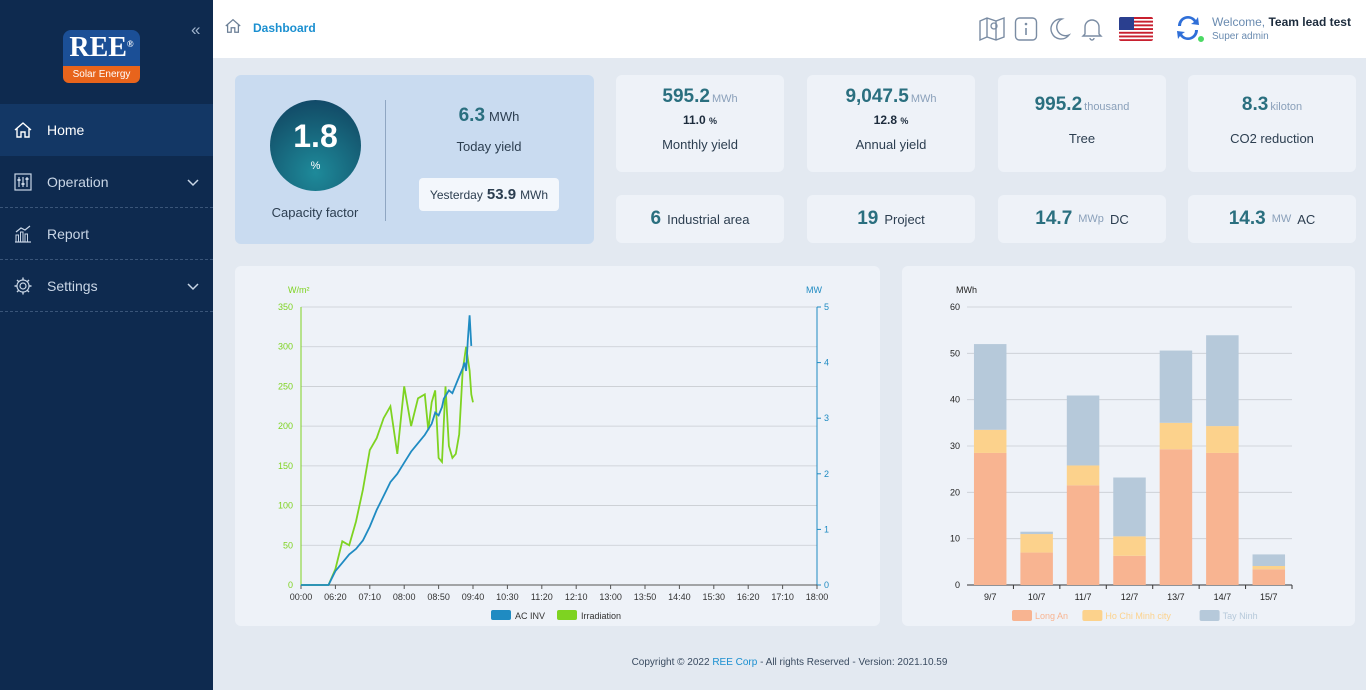  What do you see at coordinates (748, 597) in the screenshot?
I see `x-tick: 16:20` at bounding box center [748, 597].